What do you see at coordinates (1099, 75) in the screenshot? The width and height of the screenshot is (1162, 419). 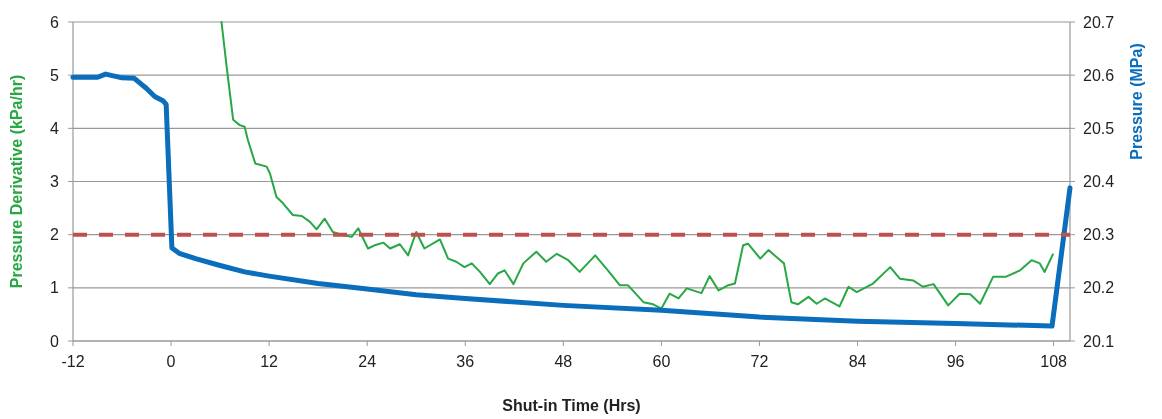 I see `y2-tick-label: 20.6` at bounding box center [1099, 75].